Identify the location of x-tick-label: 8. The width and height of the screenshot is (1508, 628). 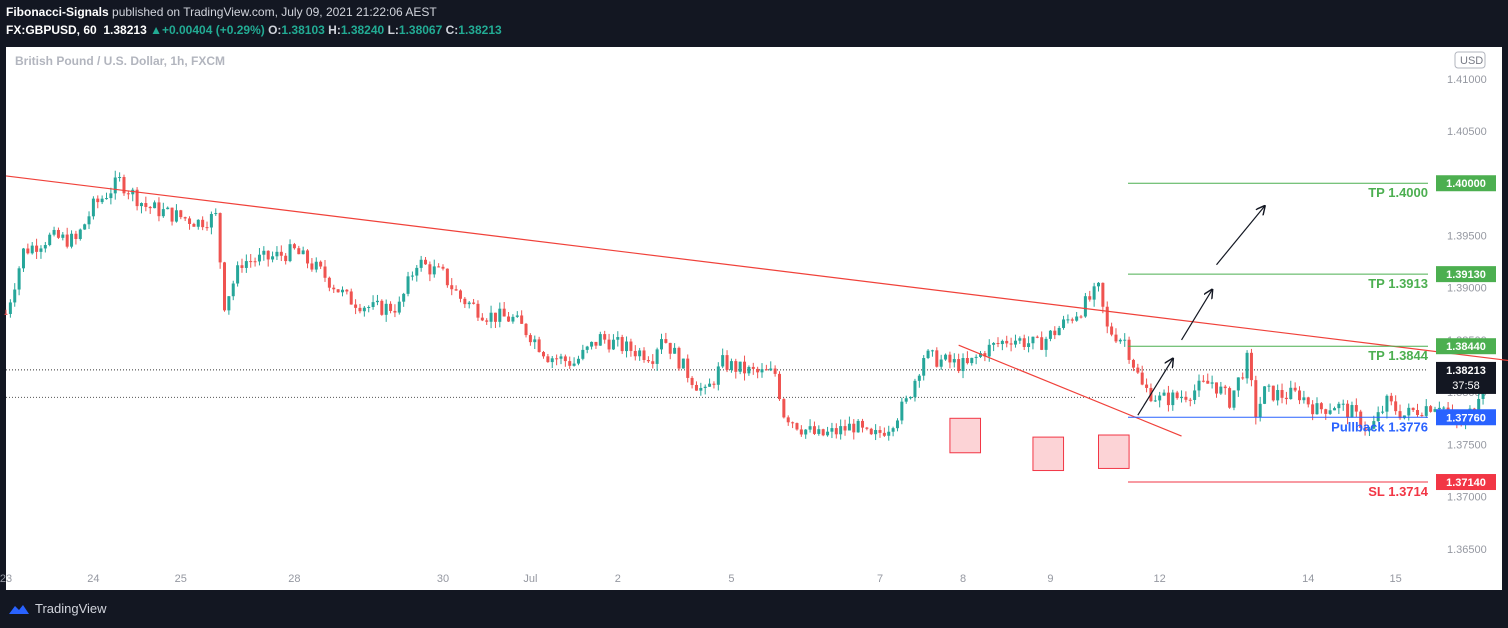
(963, 579).